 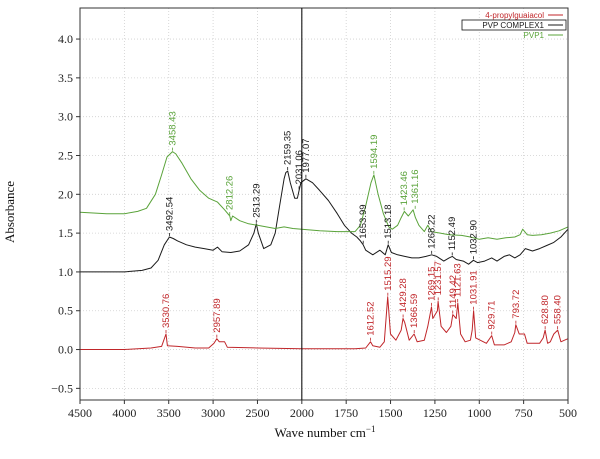 I want to click on peak-label: 1152.49, so click(x=452, y=234).